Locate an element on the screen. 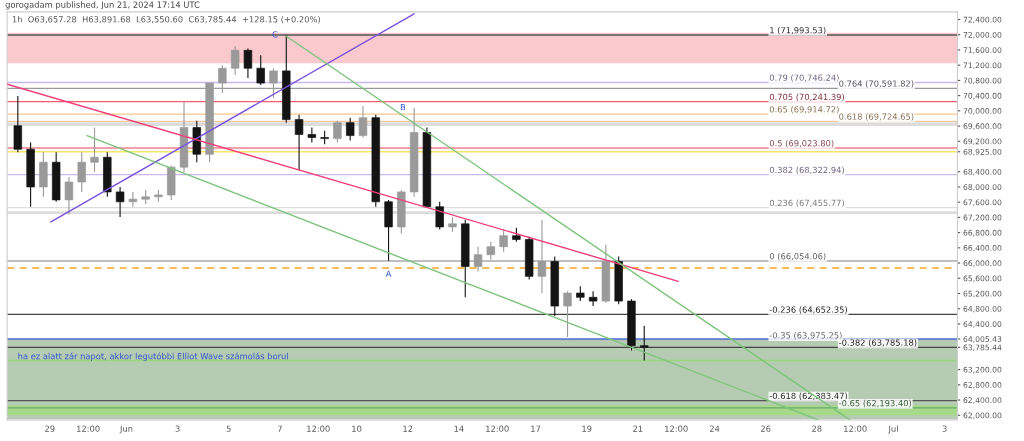 Image resolution: width=1024 pixels, height=441 pixels. annotation: B is located at coordinates (403, 107).